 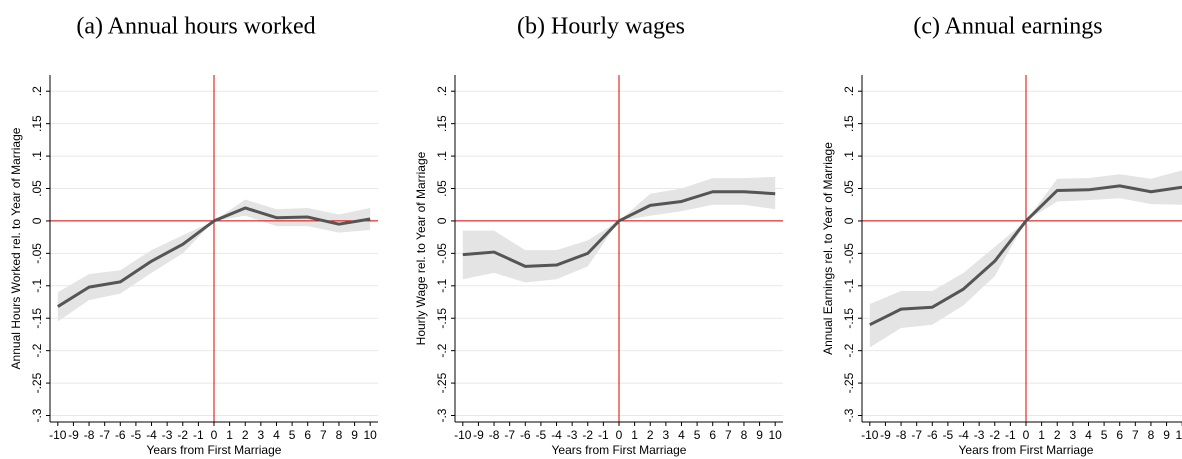 I want to click on chart-title: (c) Annual earnings, so click(x=1007, y=27).